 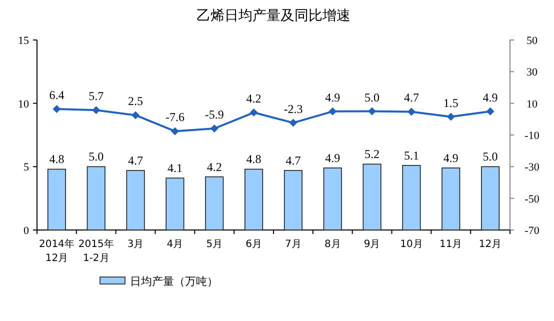 I want to click on y2-tick-label: 50, so click(x=532, y=41).